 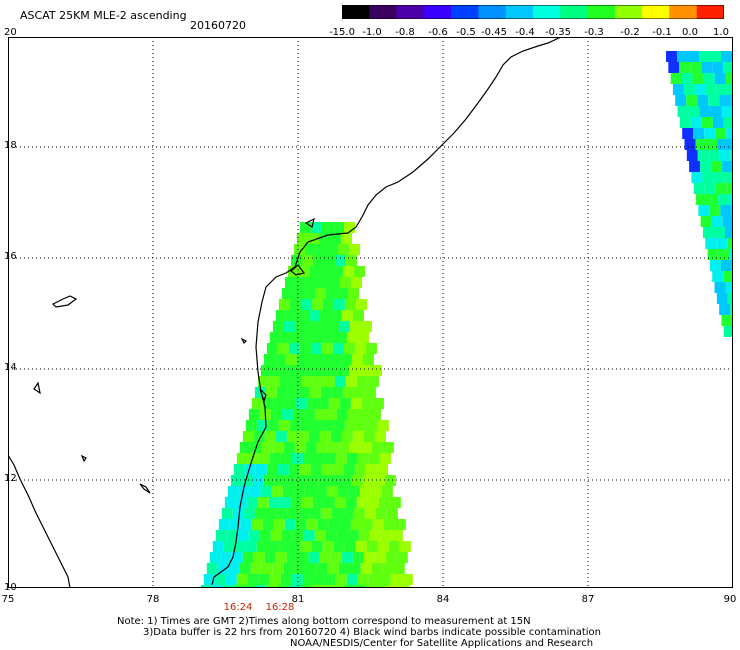 I want to click on lat-label-20: 20, so click(x=10, y=32).